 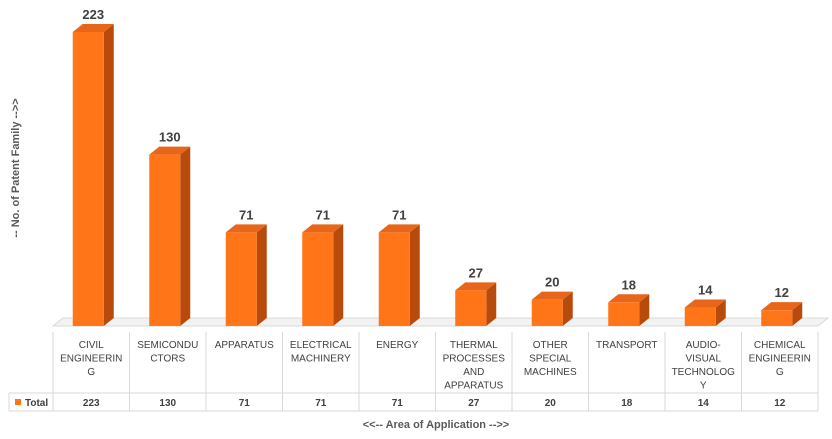 What do you see at coordinates (91, 403) in the screenshot?
I see `table-value: 223` at bounding box center [91, 403].